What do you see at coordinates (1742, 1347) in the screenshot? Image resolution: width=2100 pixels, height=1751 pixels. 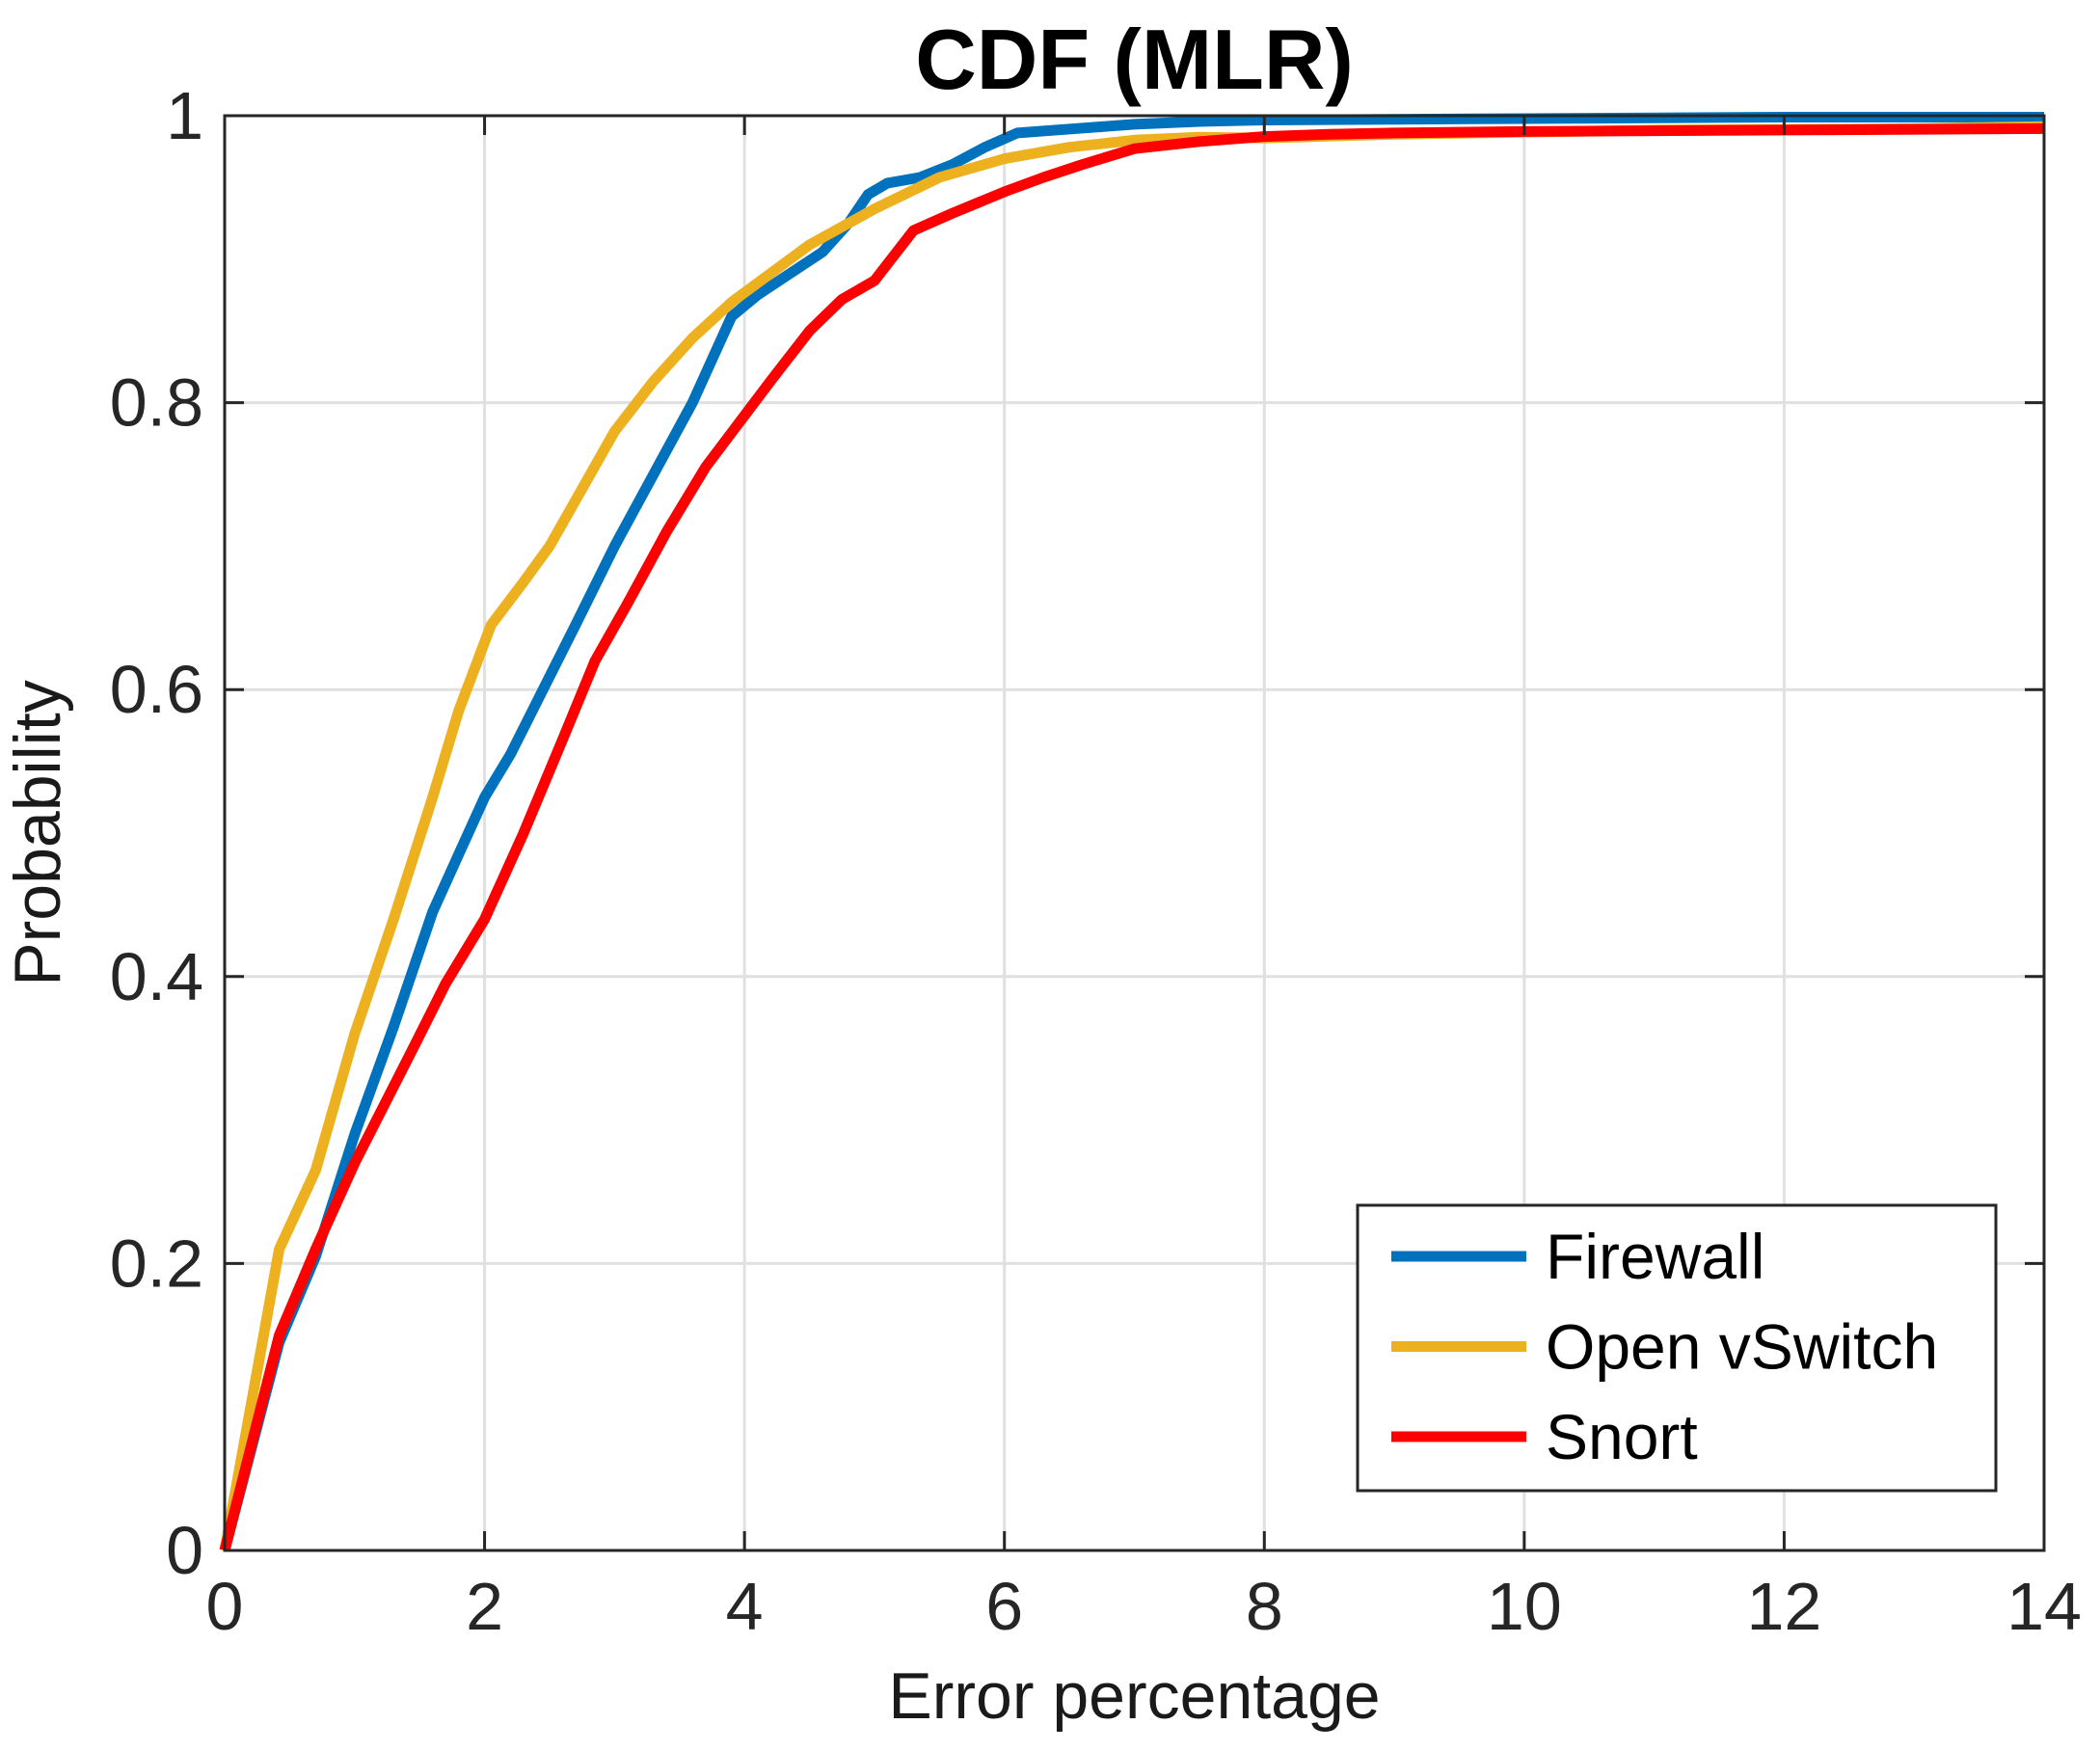 I see `legend-label-open-vswitch: Open vSwitch` at bounding box center [1742, 1347].